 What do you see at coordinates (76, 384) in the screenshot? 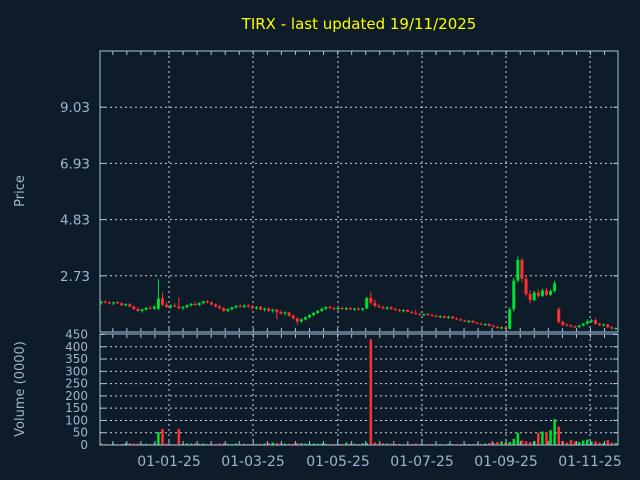
I see `volume-tick-label: 250` at bounding box center [76, 384].